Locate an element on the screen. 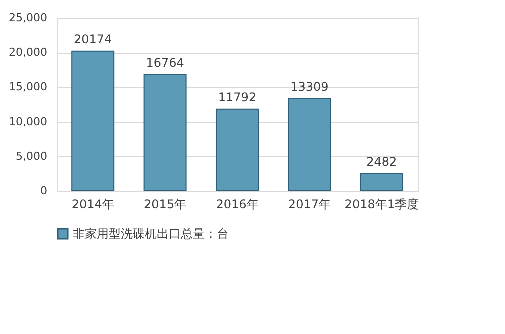  y-tick-label: 20,000 is located at coordinates (28, 53).